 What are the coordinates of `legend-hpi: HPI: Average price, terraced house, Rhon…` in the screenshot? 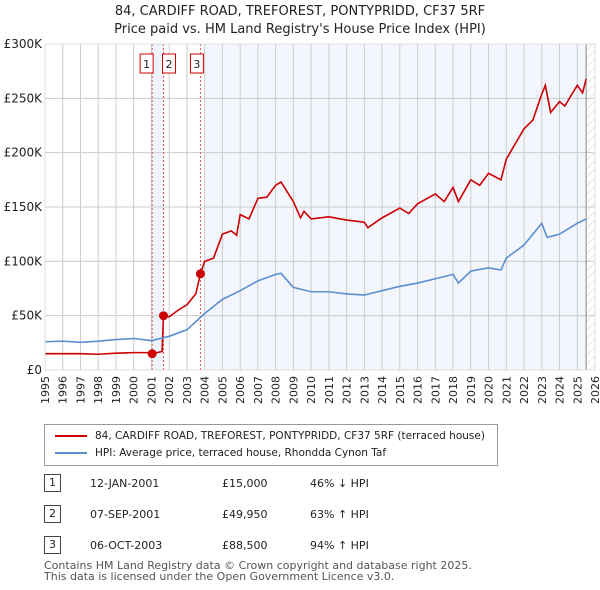 It's located at (241, 453).